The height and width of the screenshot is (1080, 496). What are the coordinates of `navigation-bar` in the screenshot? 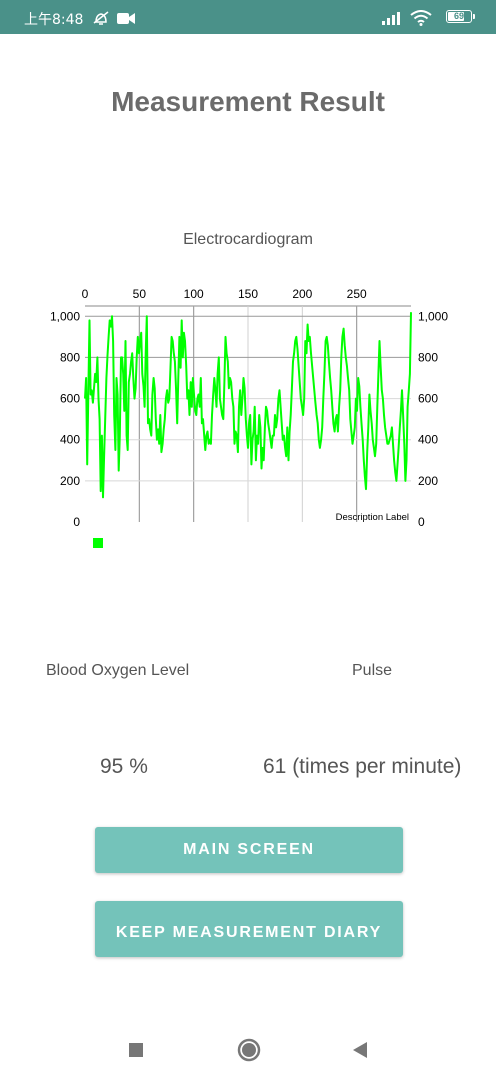 It's located at (248, 1050).